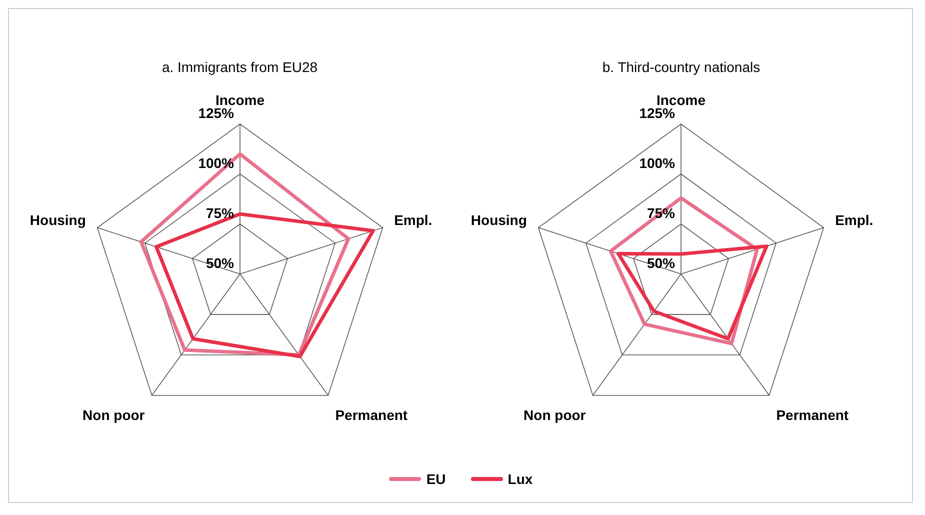 The width and height of the screenshot is (925, 515). Describe the element at coordinates (436, 479) in the screenshot. I see `legend-label: EU` at that location.